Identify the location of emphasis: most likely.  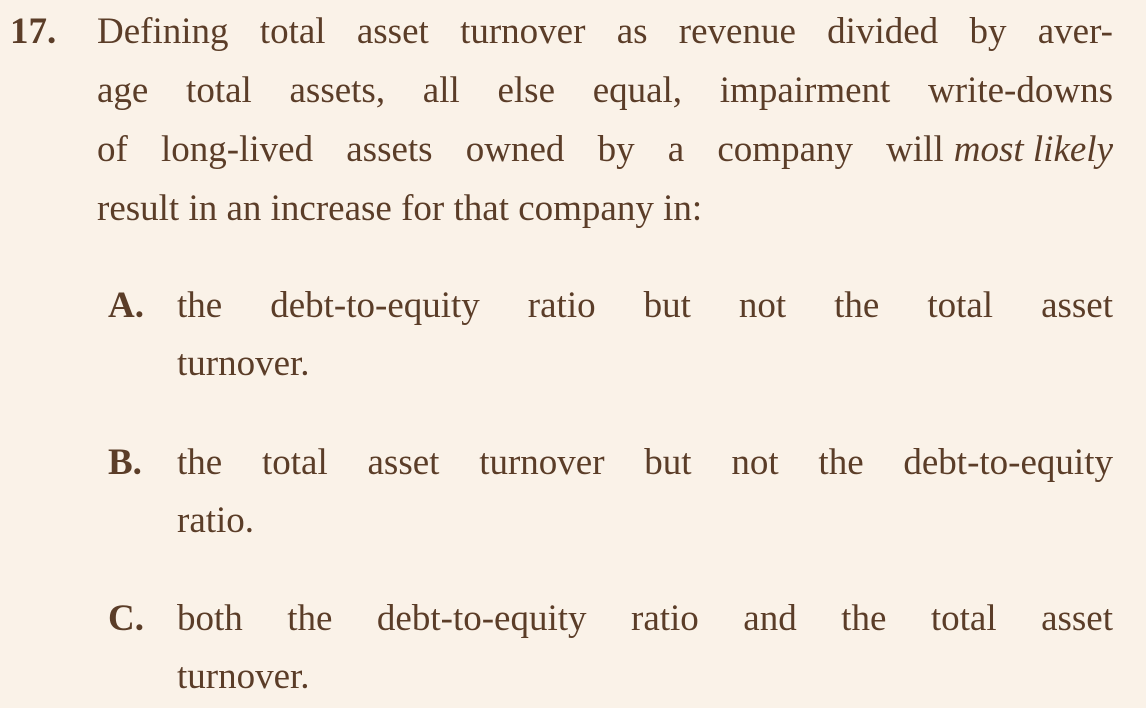
(1033, 149).